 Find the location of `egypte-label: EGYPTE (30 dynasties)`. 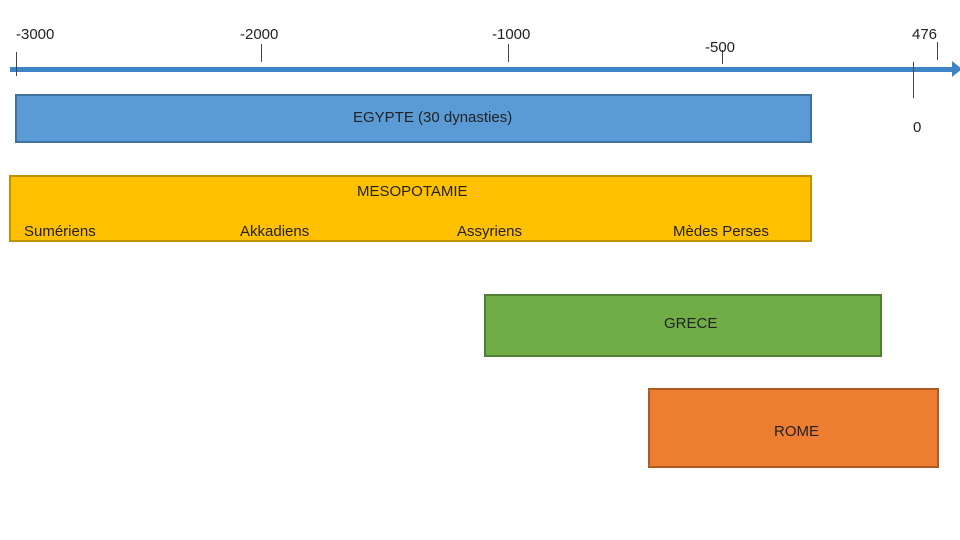

egypte-label: EGYPTE (30 dynasties) is located at coordinates (433, 117).